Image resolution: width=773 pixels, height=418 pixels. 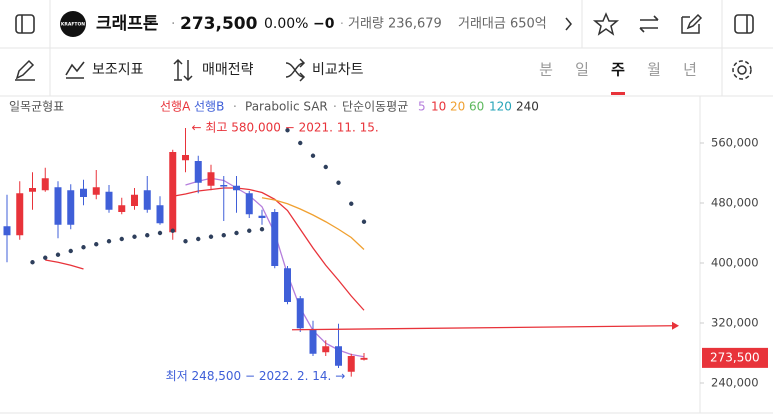 I want to click on sidebar-button, so click(x=25, y=24).